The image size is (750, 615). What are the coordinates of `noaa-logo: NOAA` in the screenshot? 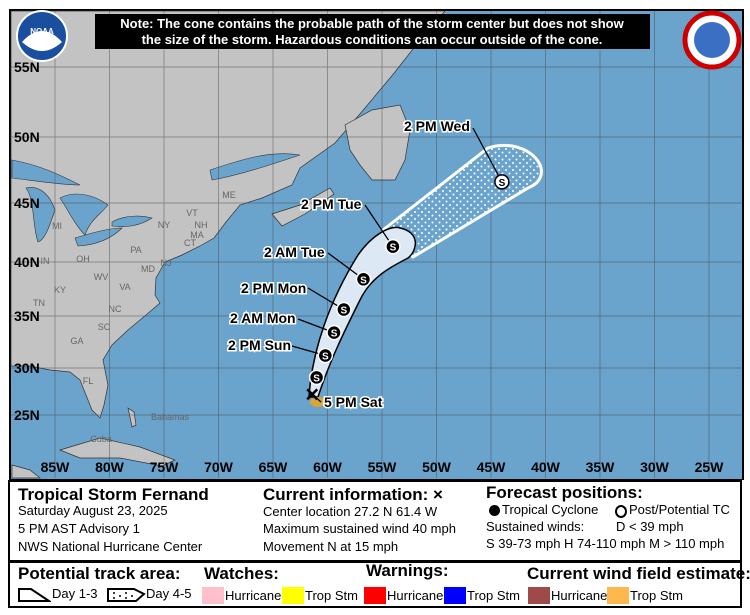 It's located at (42, 36).